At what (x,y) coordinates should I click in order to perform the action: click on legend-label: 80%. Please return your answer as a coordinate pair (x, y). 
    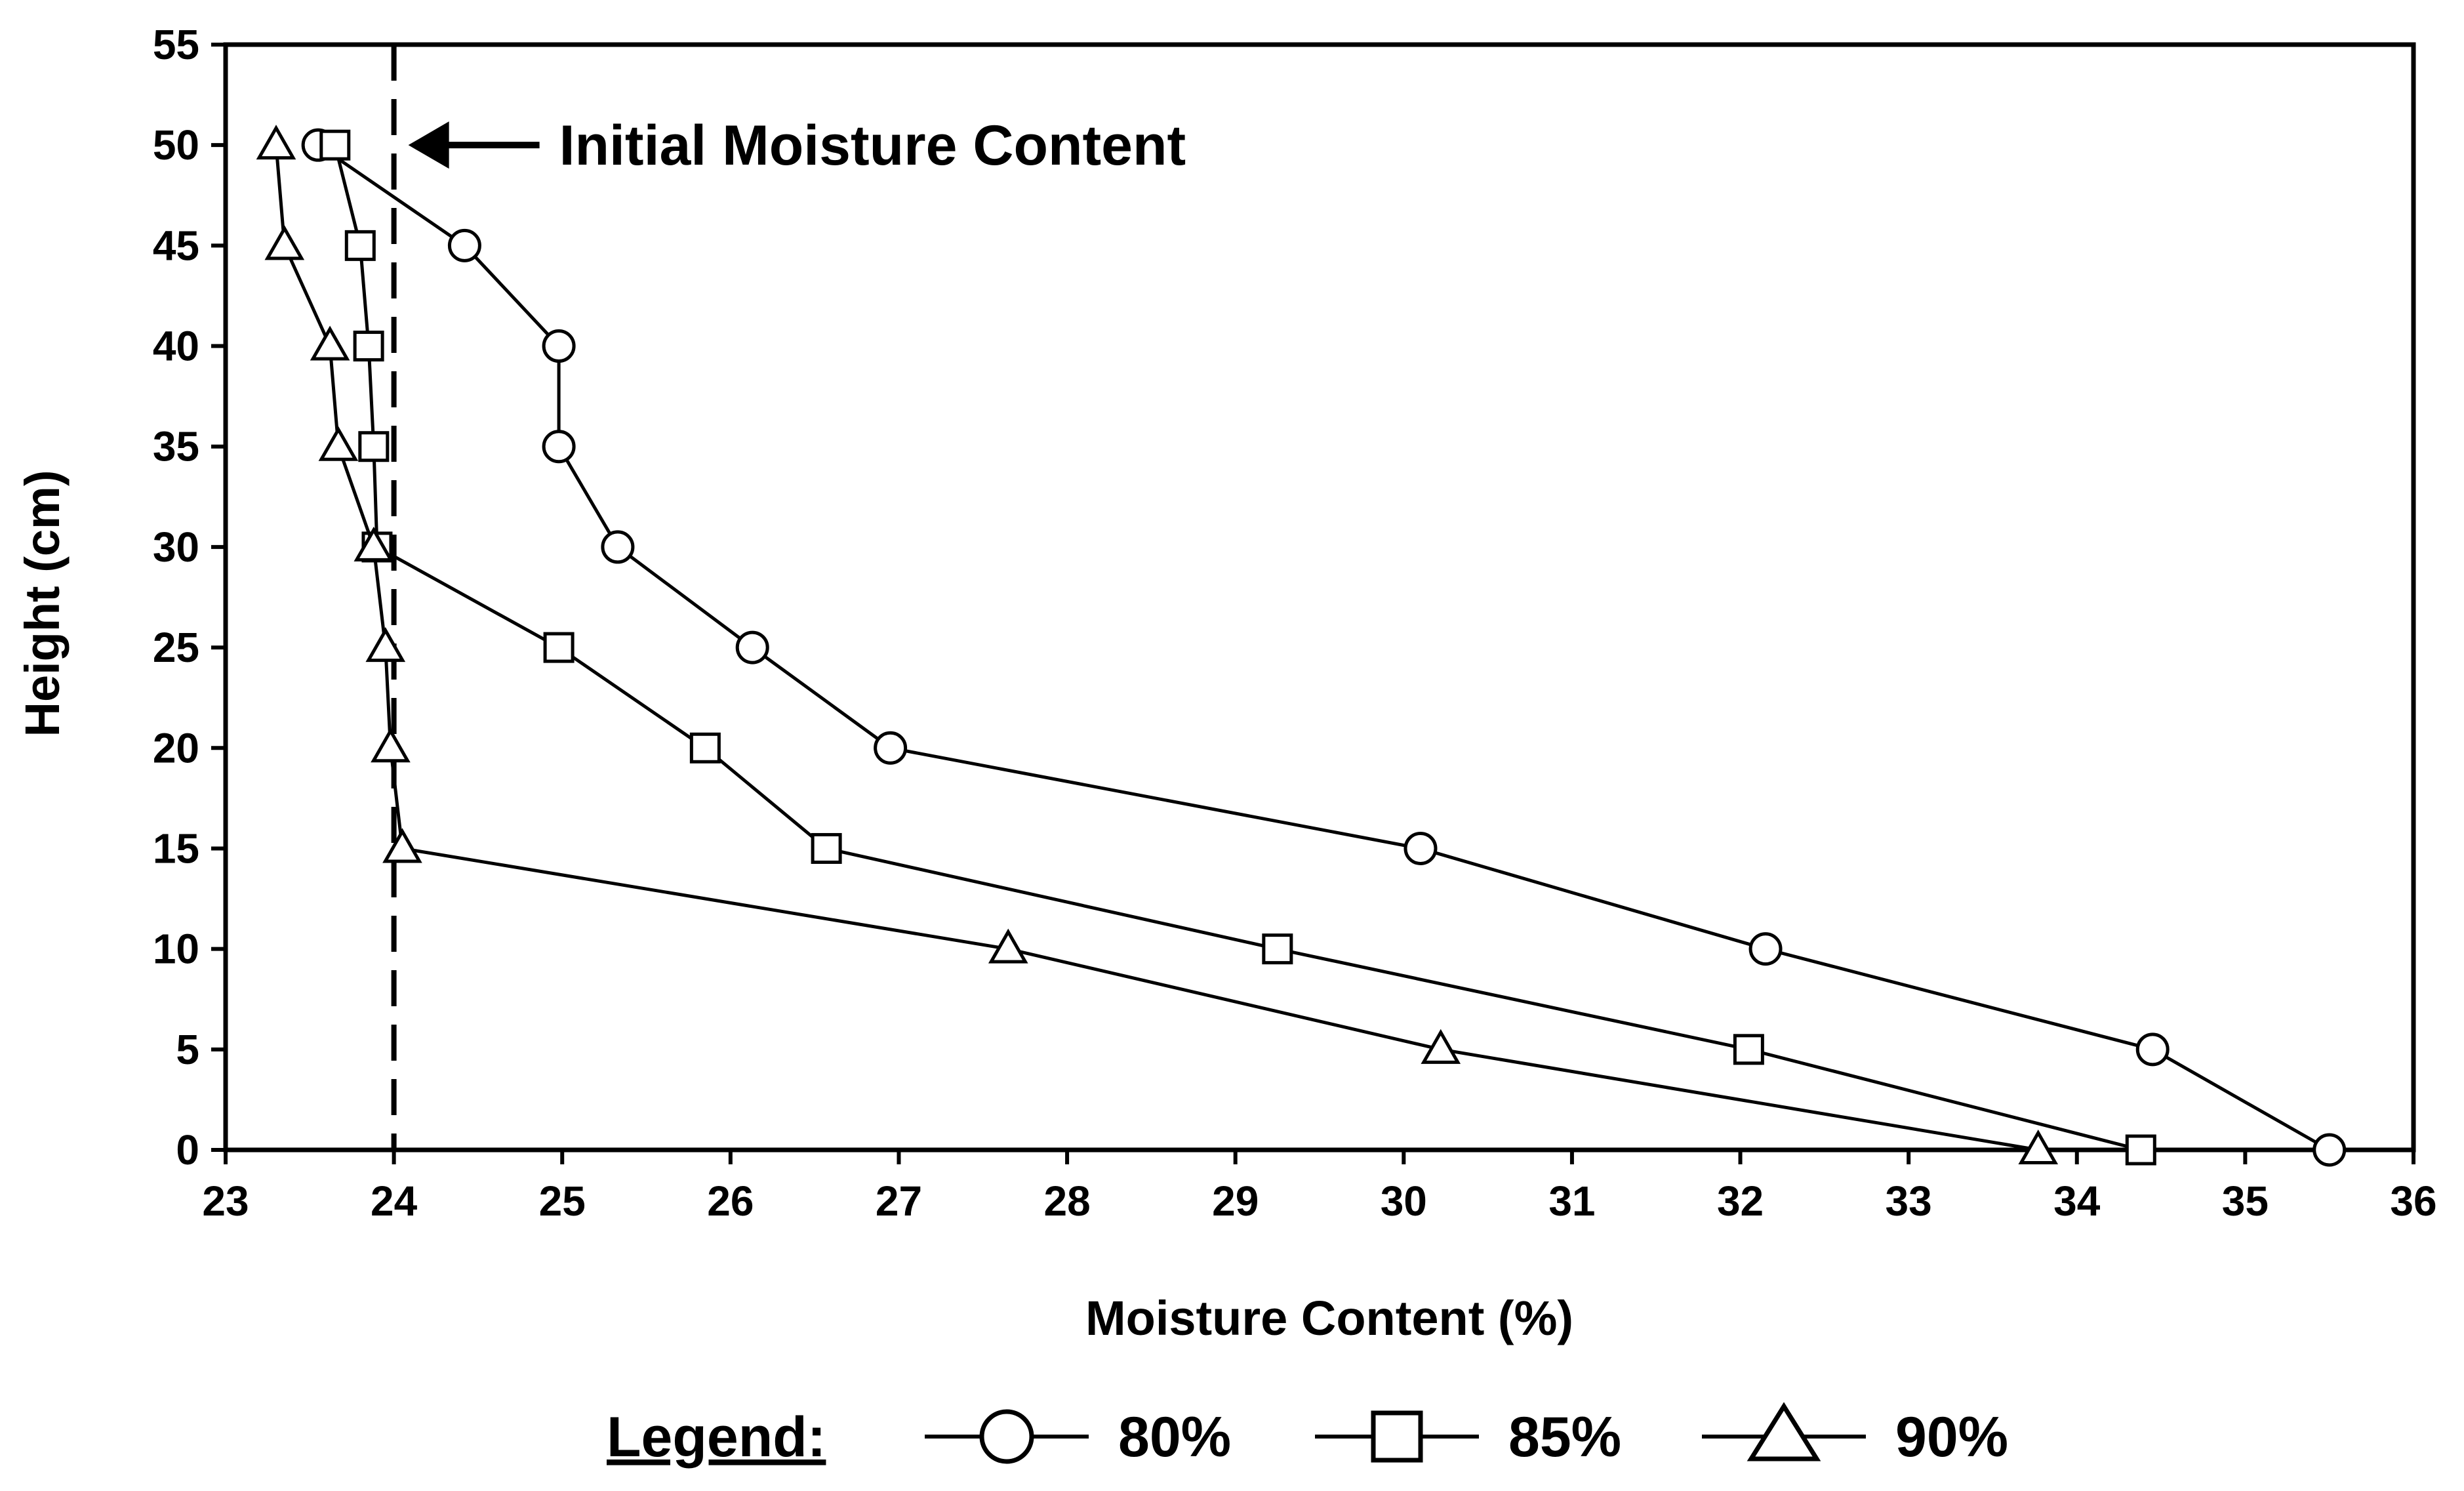
    Looking at the image, I should click on (1174, 1437).